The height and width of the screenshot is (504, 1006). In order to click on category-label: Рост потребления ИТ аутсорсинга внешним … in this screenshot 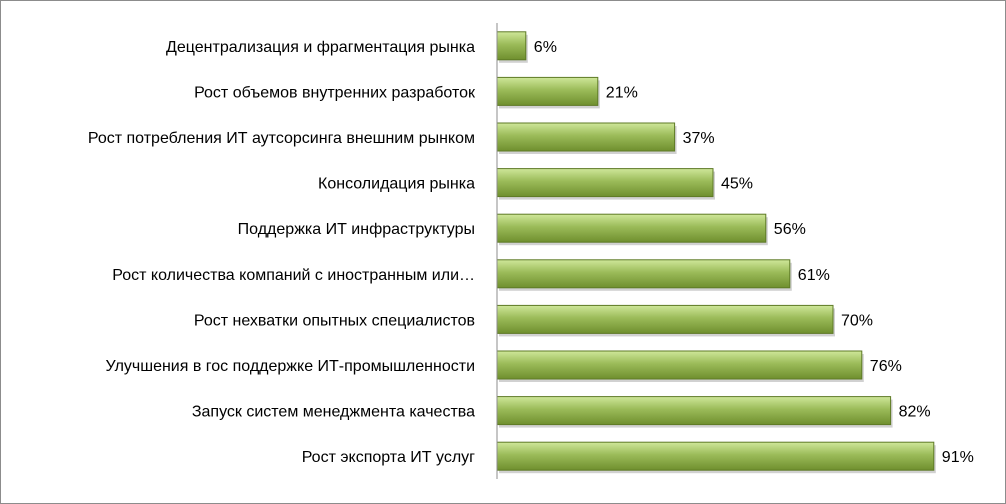, I will do `click(281, 138)`.